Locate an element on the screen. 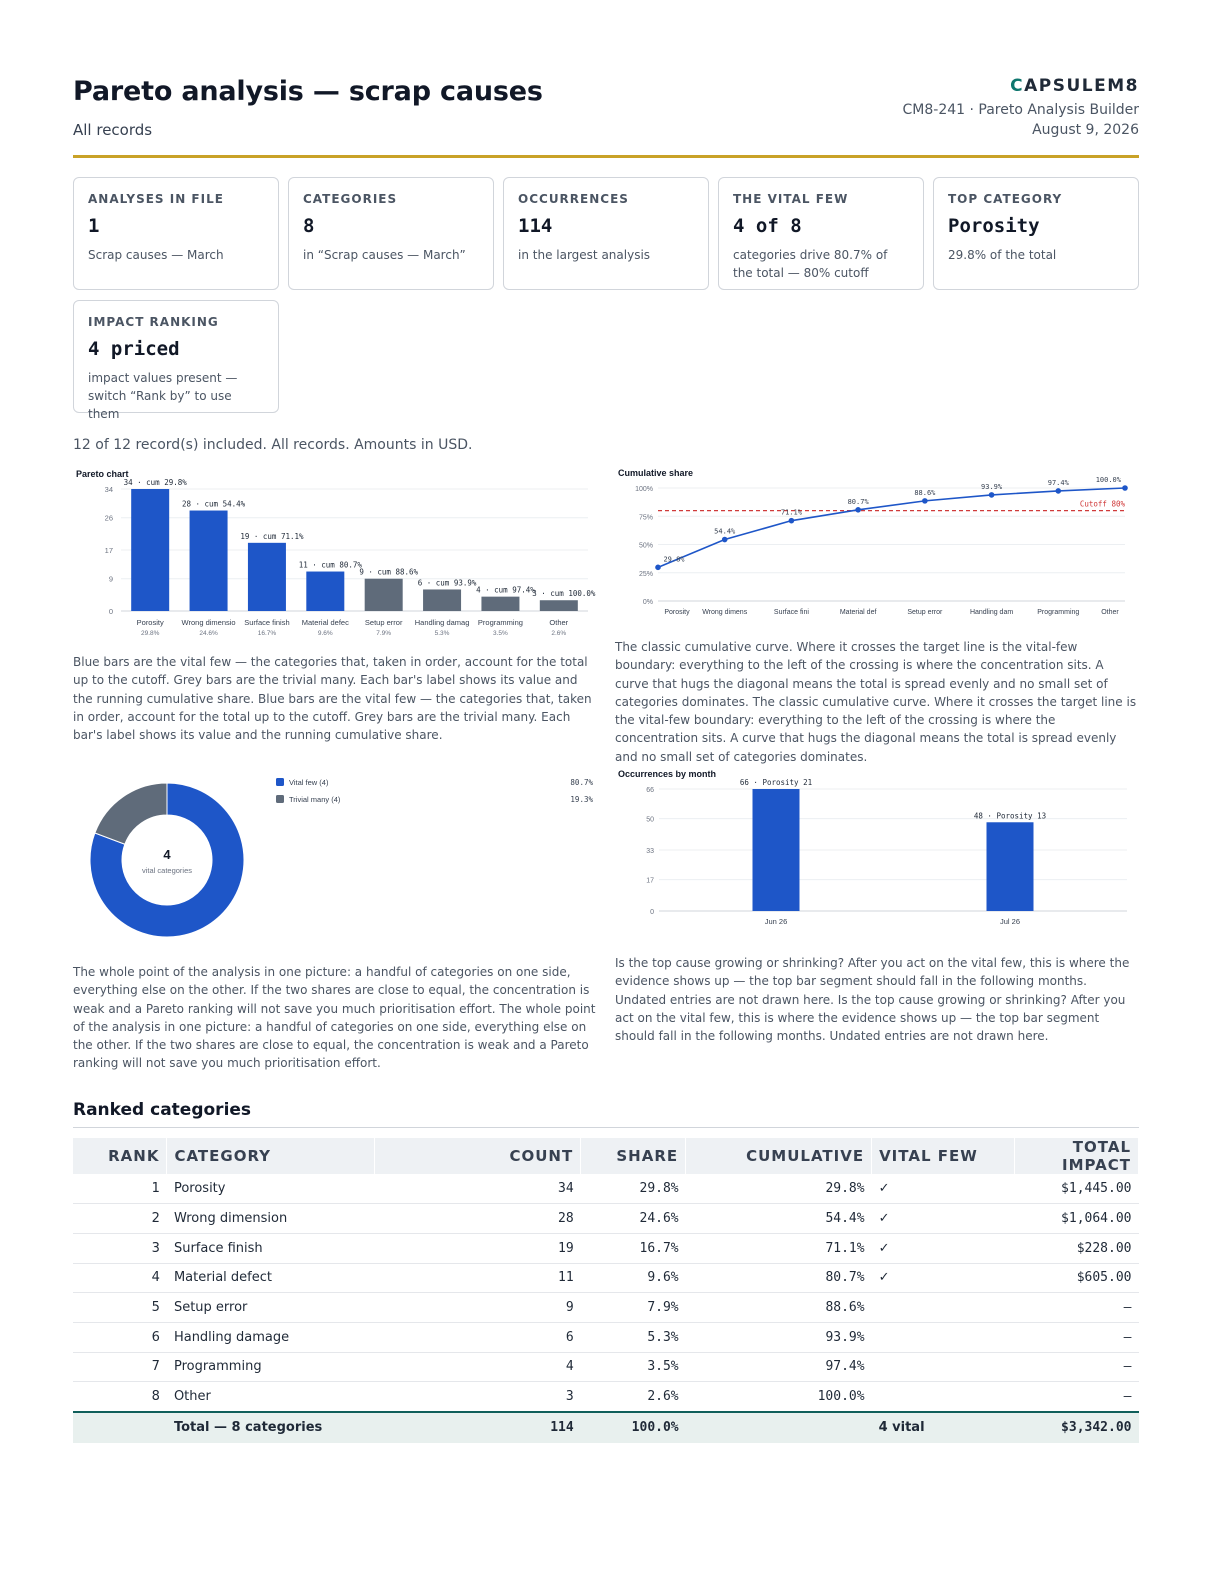  card-analyses-in-file: ANALYSES IN FILE 1 Scrap causes — March is located at coordinates (176, 233).